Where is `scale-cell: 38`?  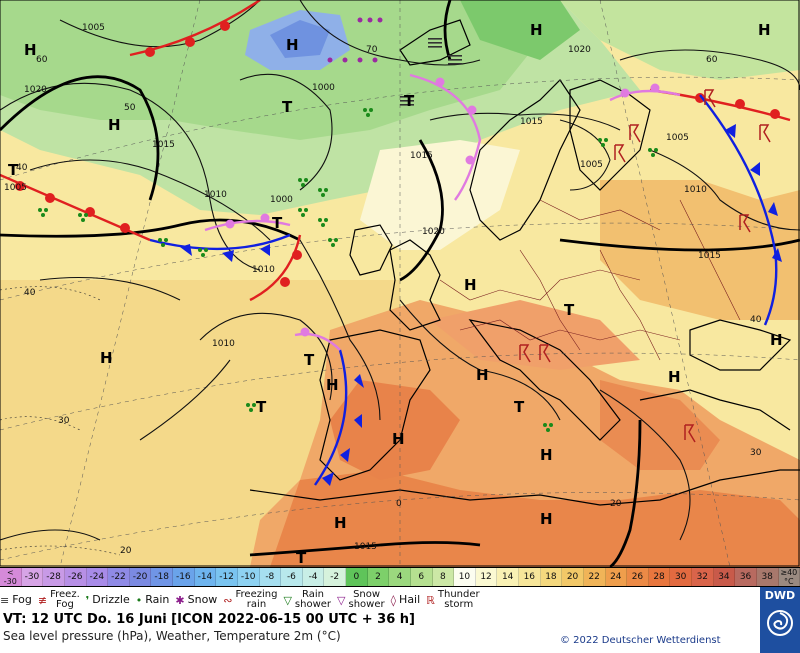 scale-cell: 38 is located at coordinates (767, 577).